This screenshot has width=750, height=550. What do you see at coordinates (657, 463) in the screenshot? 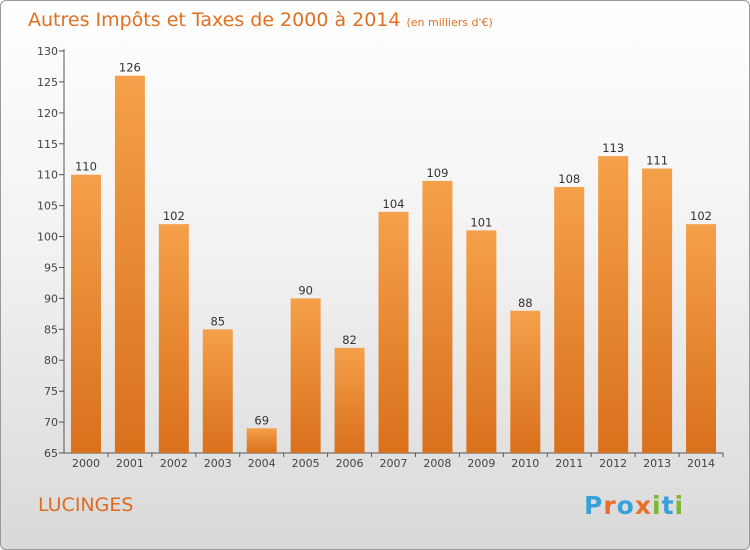
I see `x-tick-label: 2013` at bounding box center [657, 463].